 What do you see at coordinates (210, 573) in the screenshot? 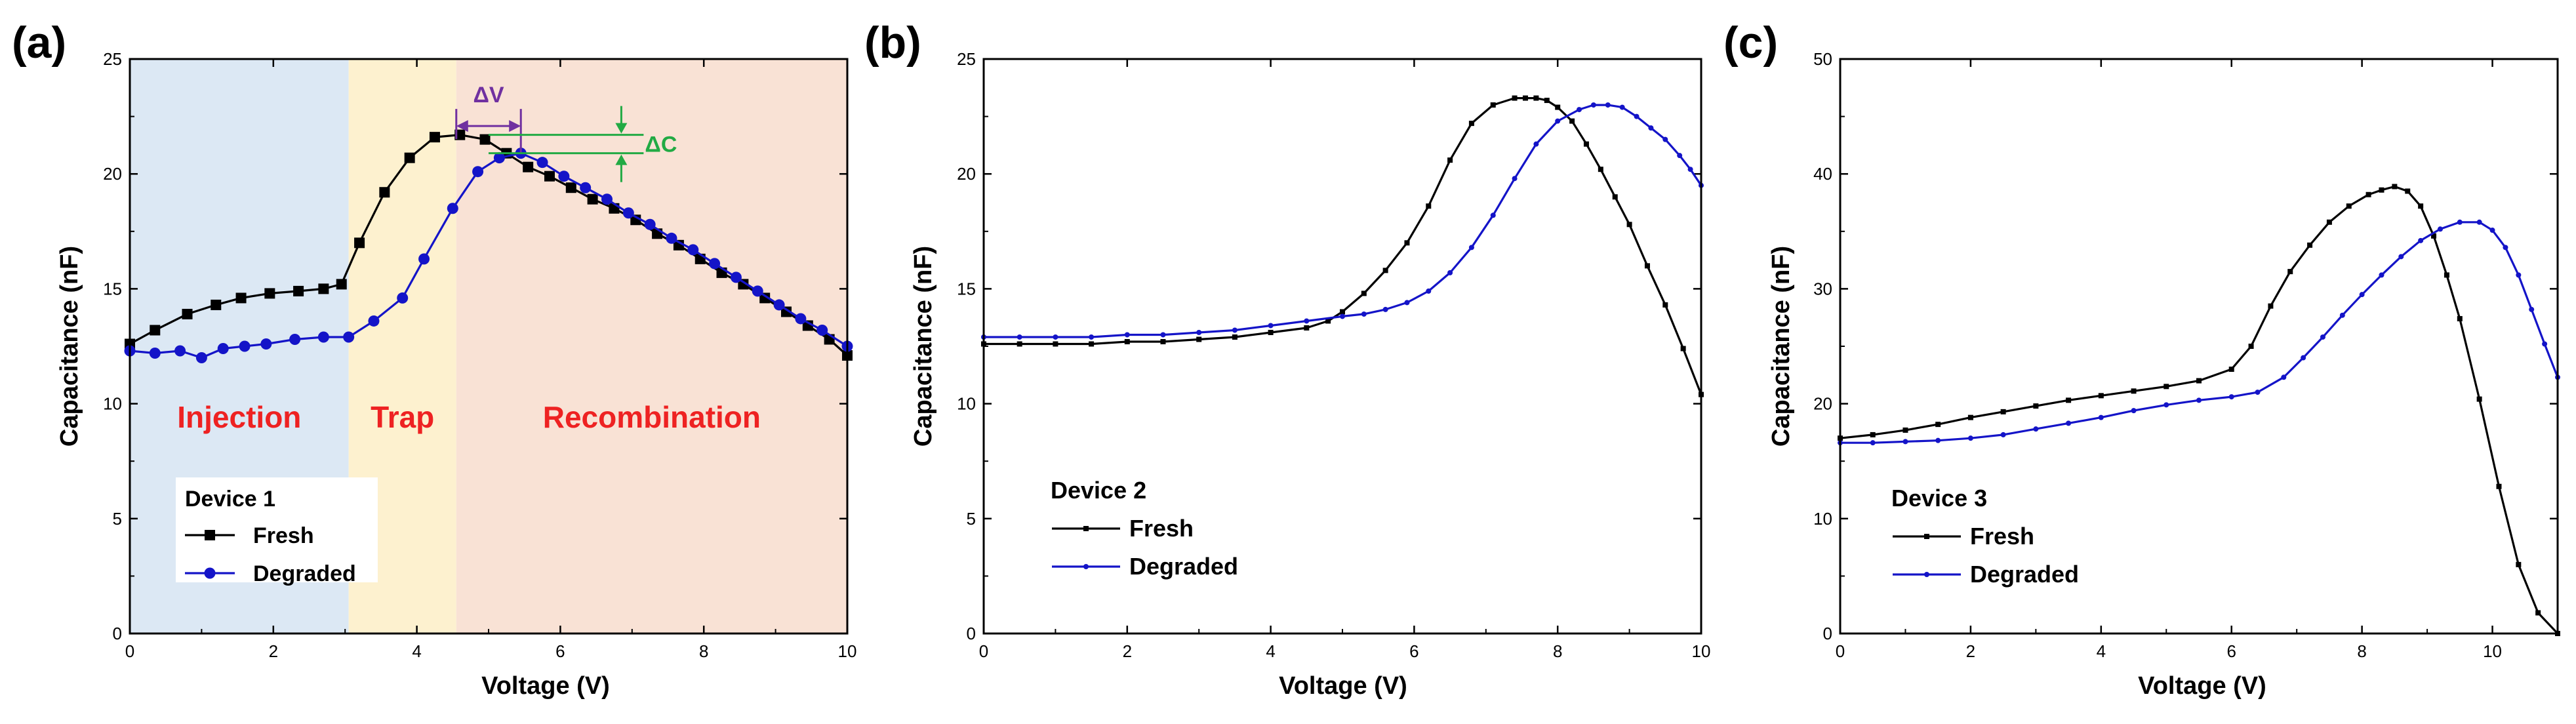
I see `legend-degraded-marker-a` at bounding box center [210, 573].